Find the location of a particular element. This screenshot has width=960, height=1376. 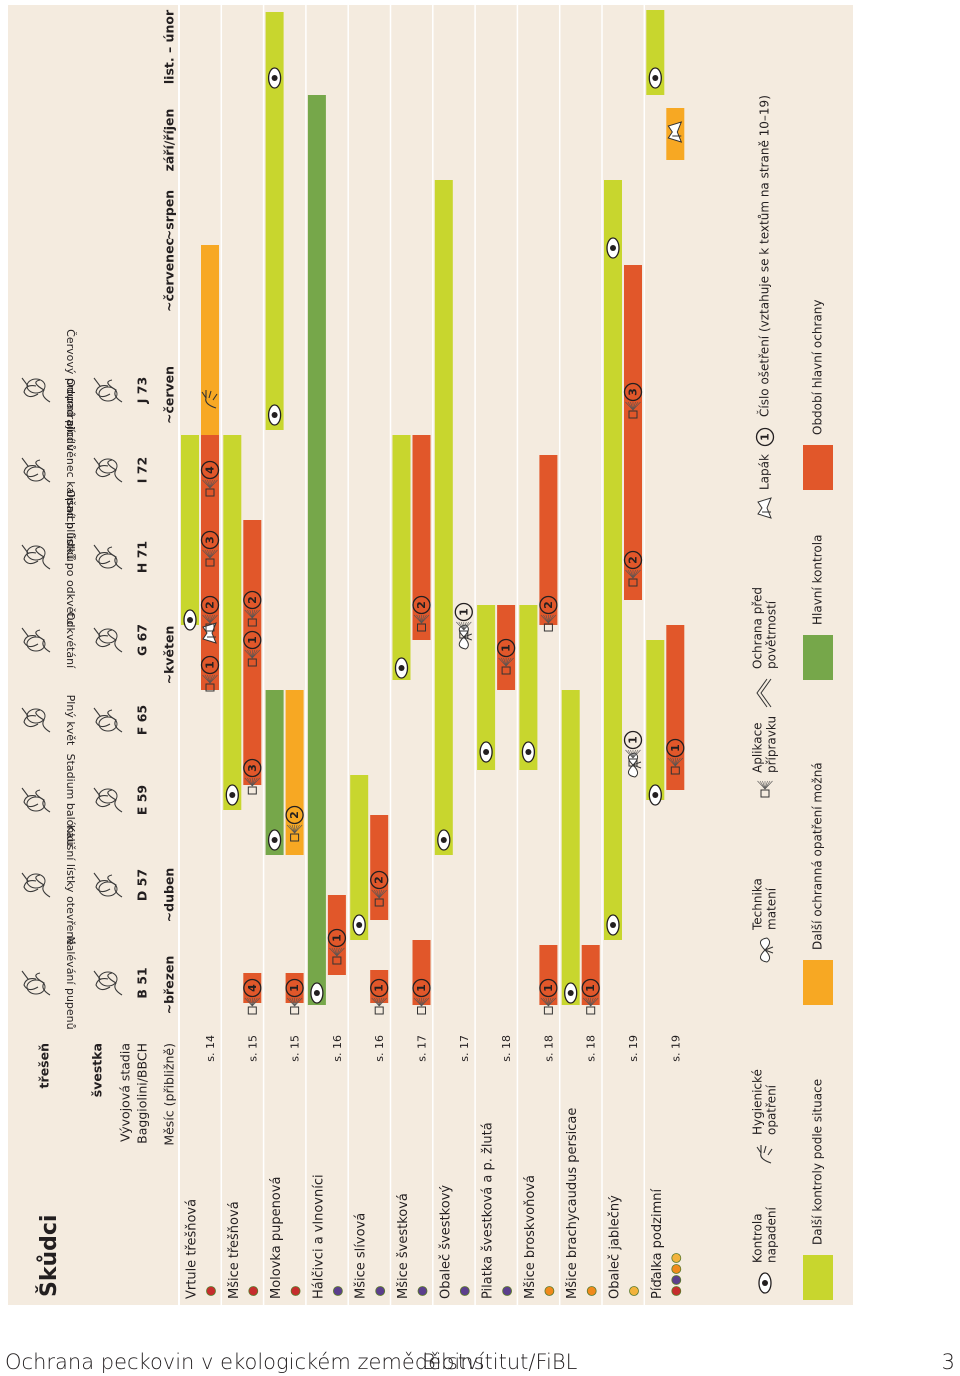

butterfly-icon is located at coordinates (767, 950).